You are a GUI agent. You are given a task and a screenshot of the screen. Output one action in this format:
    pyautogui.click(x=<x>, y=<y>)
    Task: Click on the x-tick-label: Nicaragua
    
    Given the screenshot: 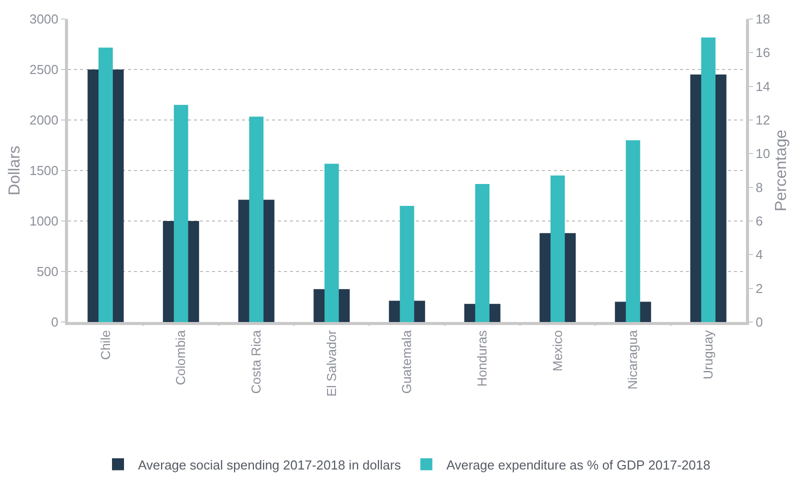 What is the action you would take?
    pyautogui.click(x=632, y=359)
    